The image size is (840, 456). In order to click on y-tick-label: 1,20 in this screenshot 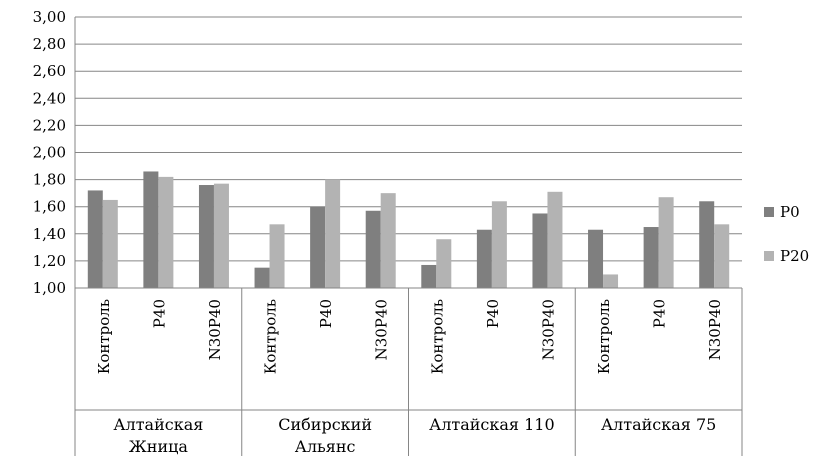, I will do `click(49, 261)`.